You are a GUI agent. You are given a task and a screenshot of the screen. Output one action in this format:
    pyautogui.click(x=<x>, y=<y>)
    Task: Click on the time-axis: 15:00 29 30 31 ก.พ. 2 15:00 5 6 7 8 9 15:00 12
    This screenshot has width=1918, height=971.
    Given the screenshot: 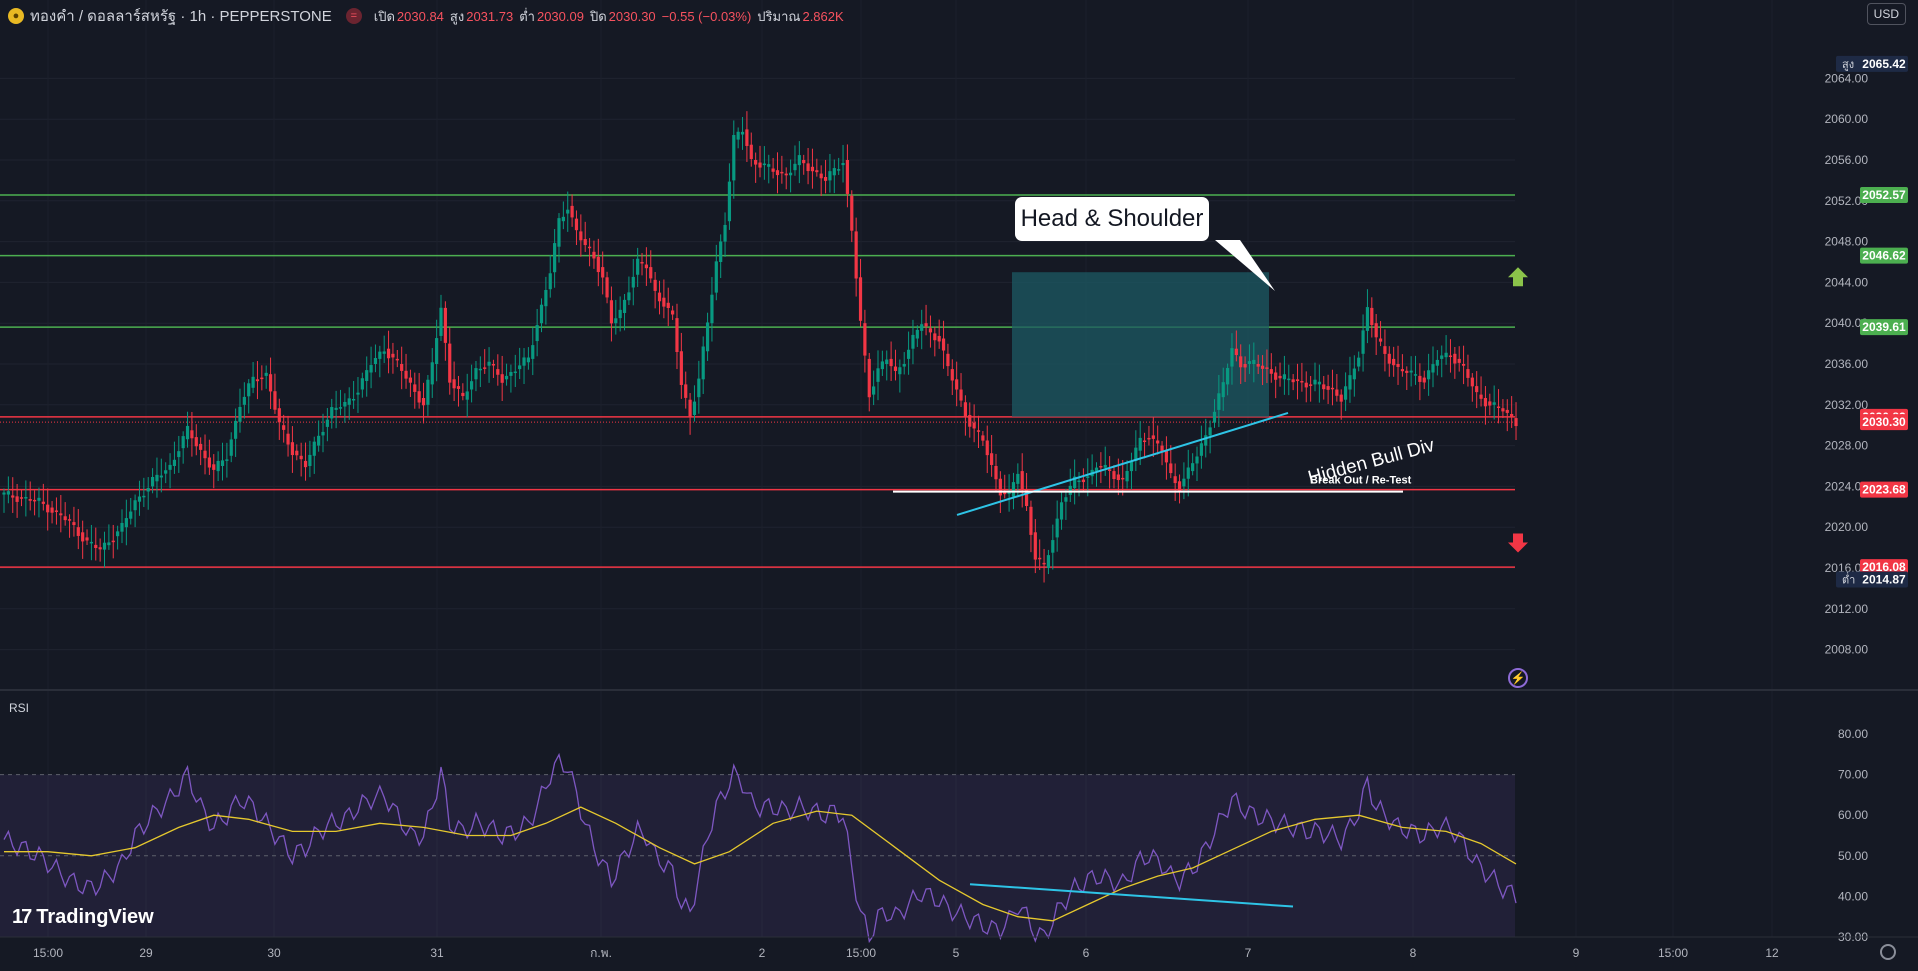 What is the action you would take?
    pyautogui.click(x=959, y=948)
    